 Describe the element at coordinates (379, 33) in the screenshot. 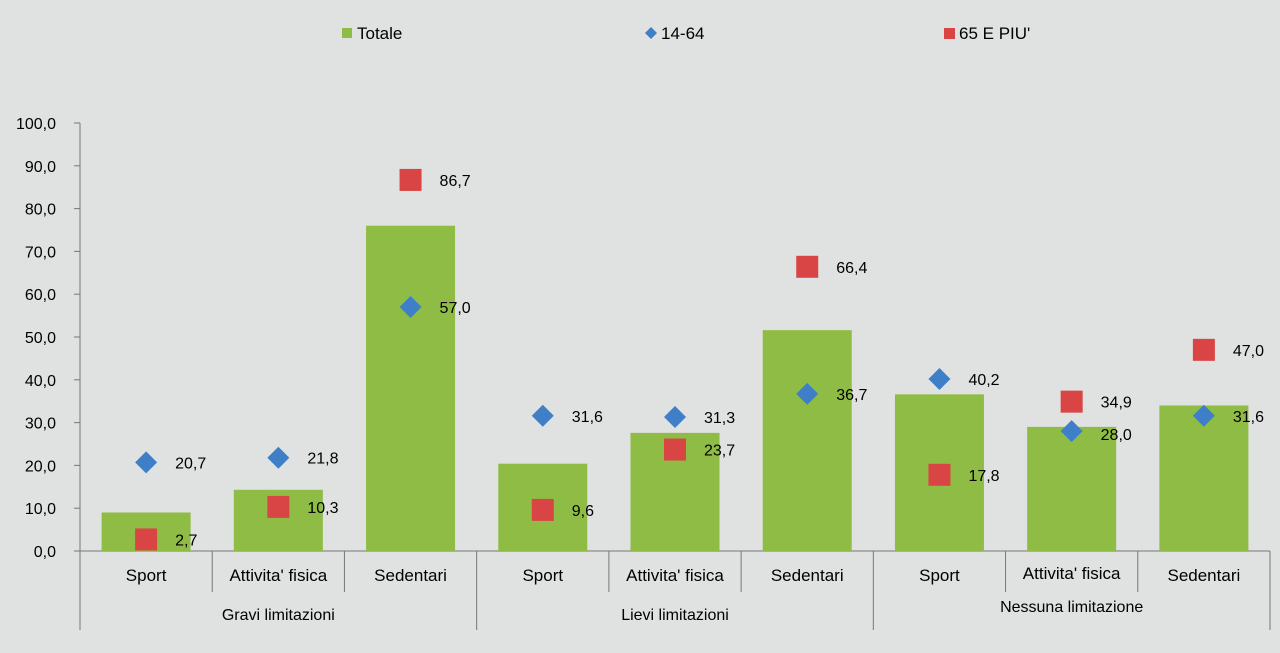

I see `legend-label: Totale` at that location.